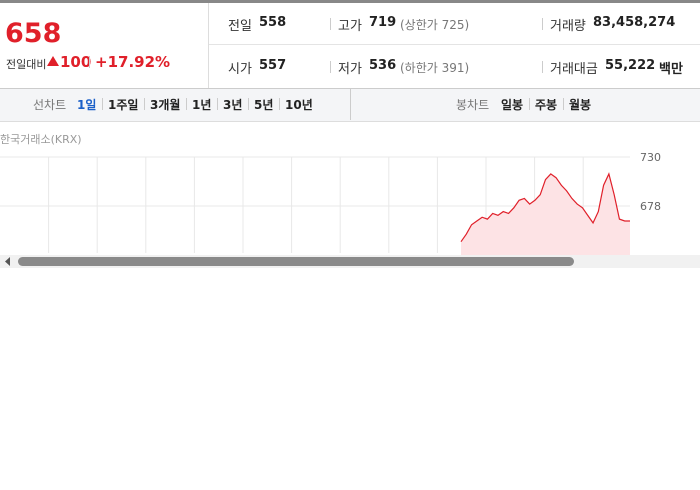 This screenshot has width=700, height=490. I want to click on period-tab: 10년, so click(299, 105).